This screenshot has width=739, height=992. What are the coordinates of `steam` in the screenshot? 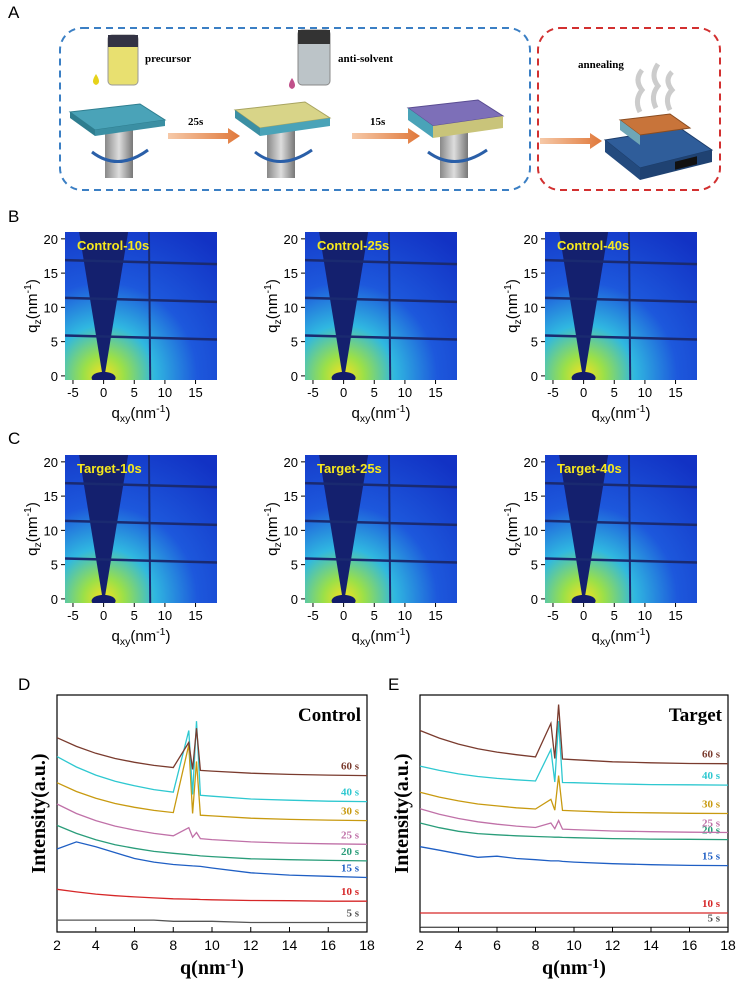 It's located at (640, 91).